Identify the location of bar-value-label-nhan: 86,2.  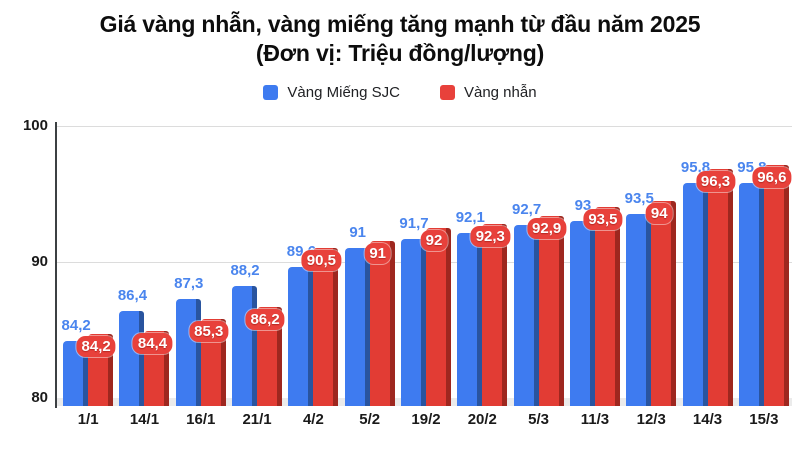
(265, 319).